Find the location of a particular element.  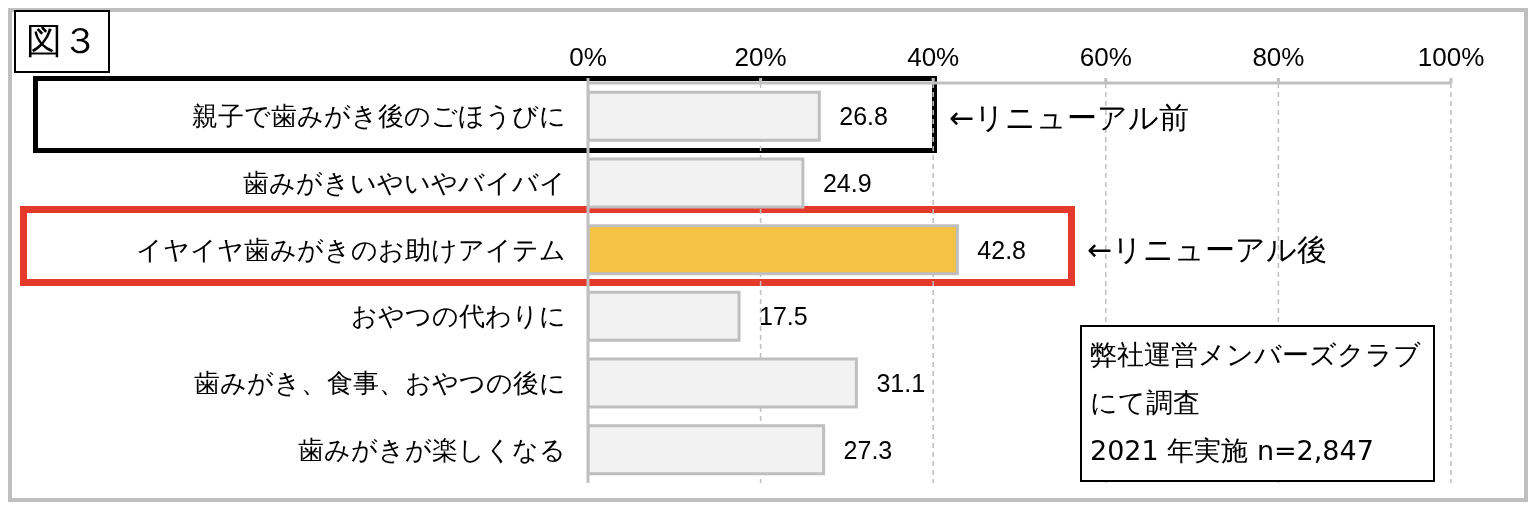

text: 図３ is located at coordinates (62, 41).